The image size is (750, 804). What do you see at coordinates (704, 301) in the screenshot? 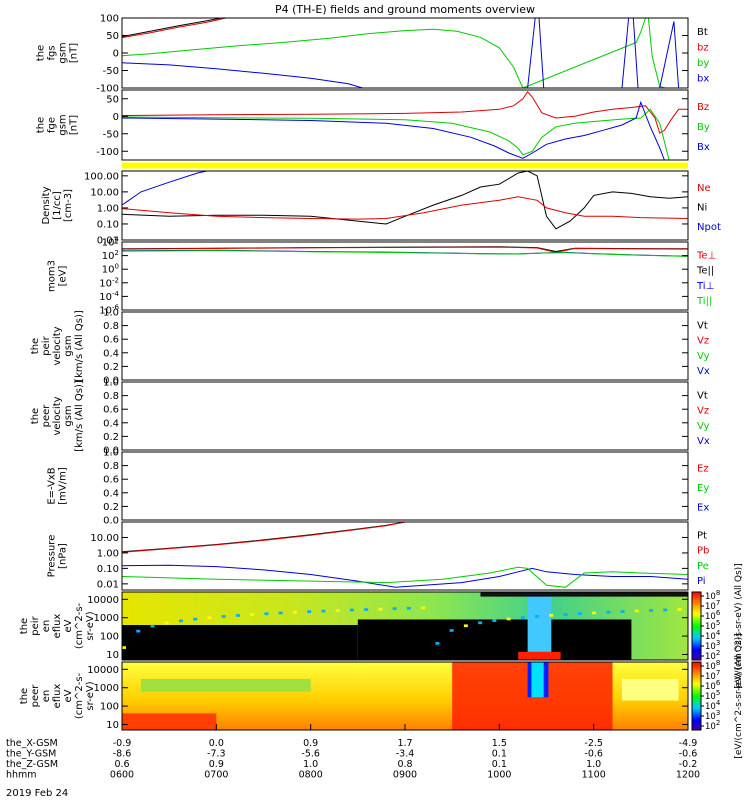
I see `legend-Ti||: Ti||` at bounding box center [704, 301].